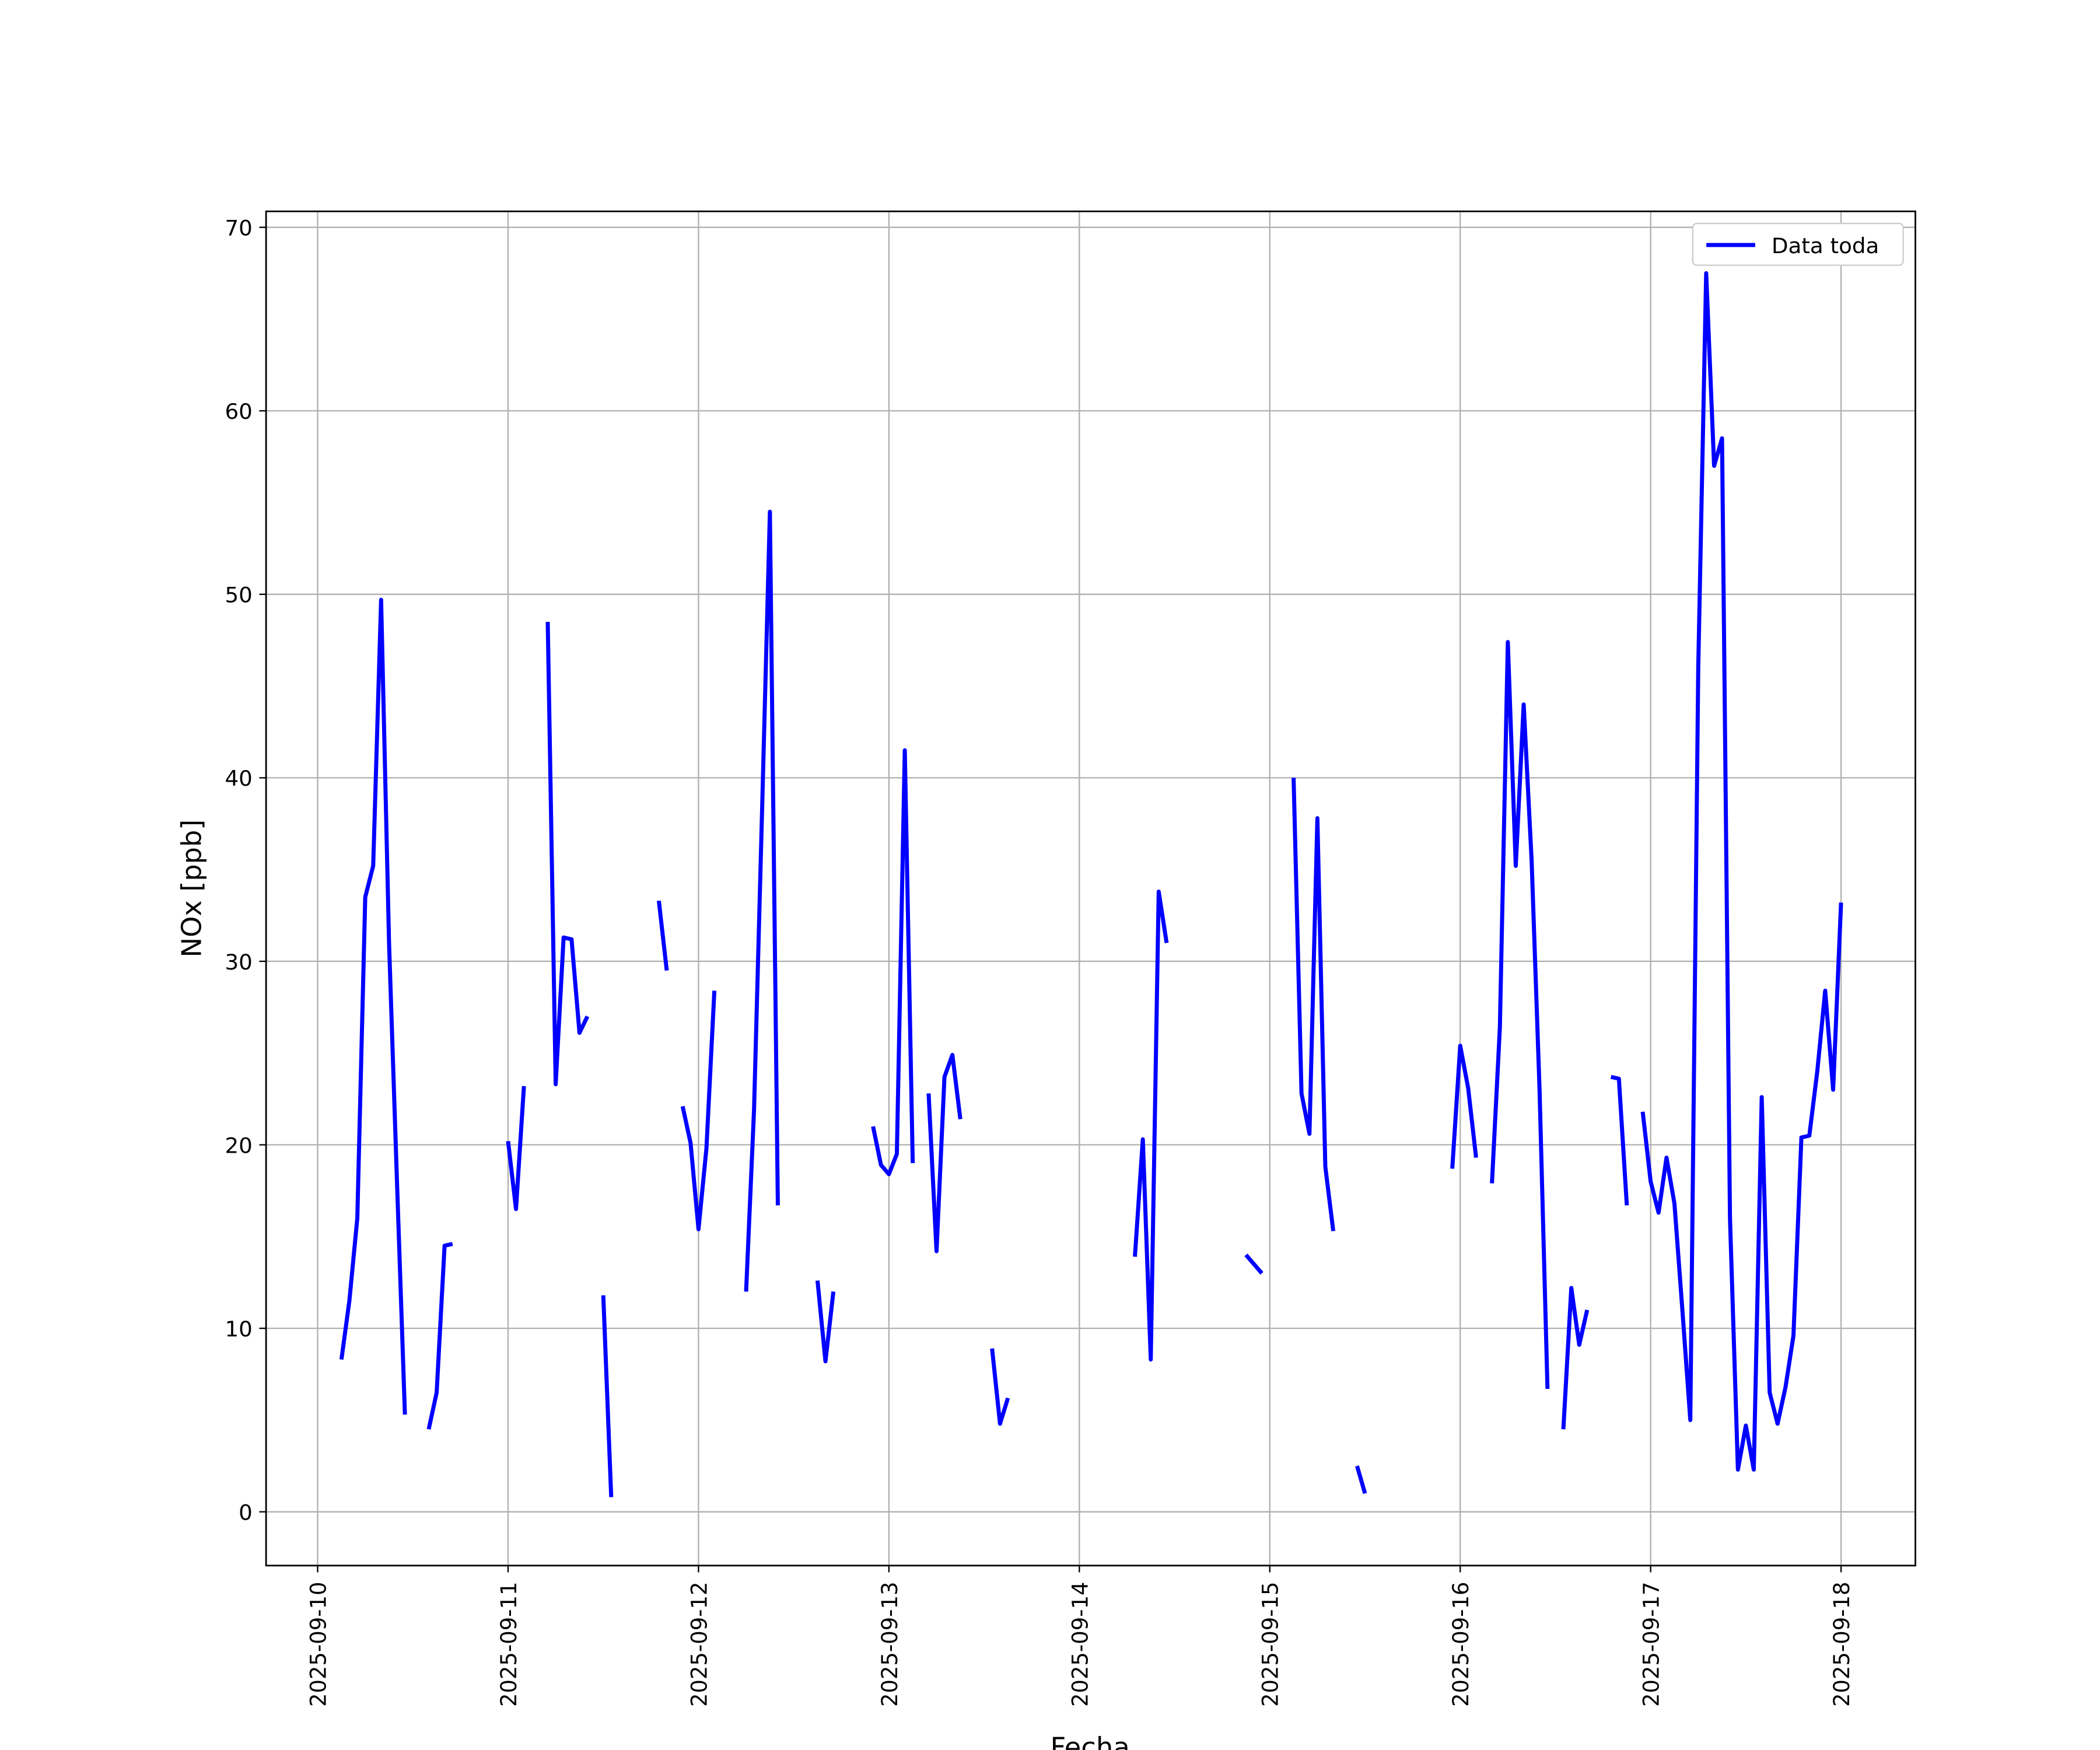  Describe the element at coordinates (238, 1329) in the screenshot. I see `y-tick-label: 10` at that location.